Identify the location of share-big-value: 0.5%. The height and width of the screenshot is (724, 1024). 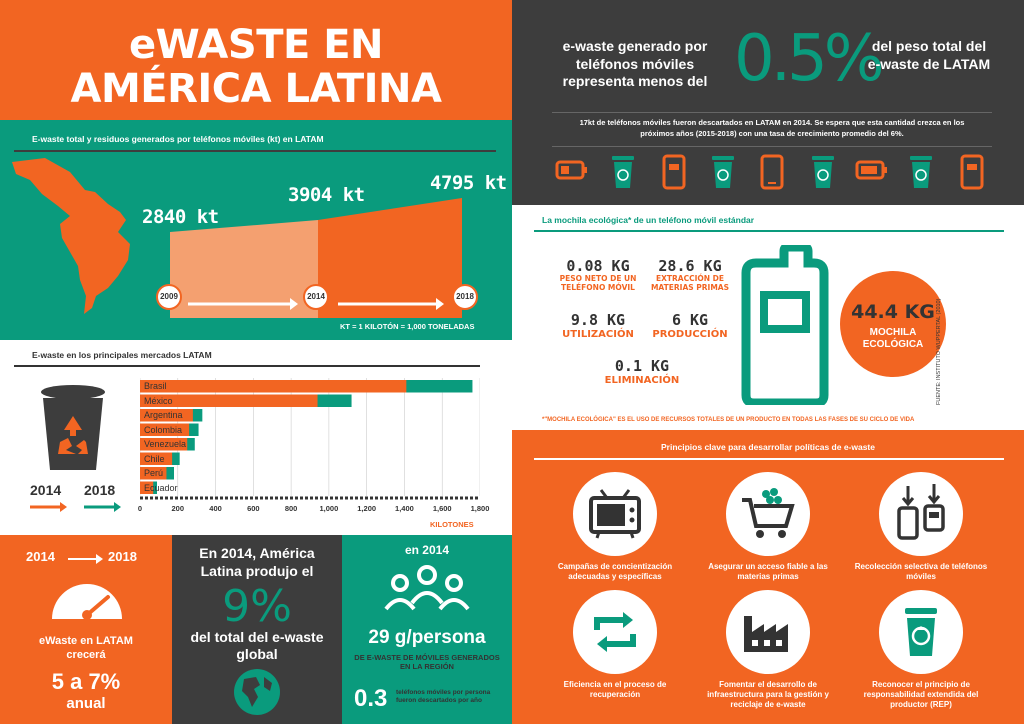
(809, 59).